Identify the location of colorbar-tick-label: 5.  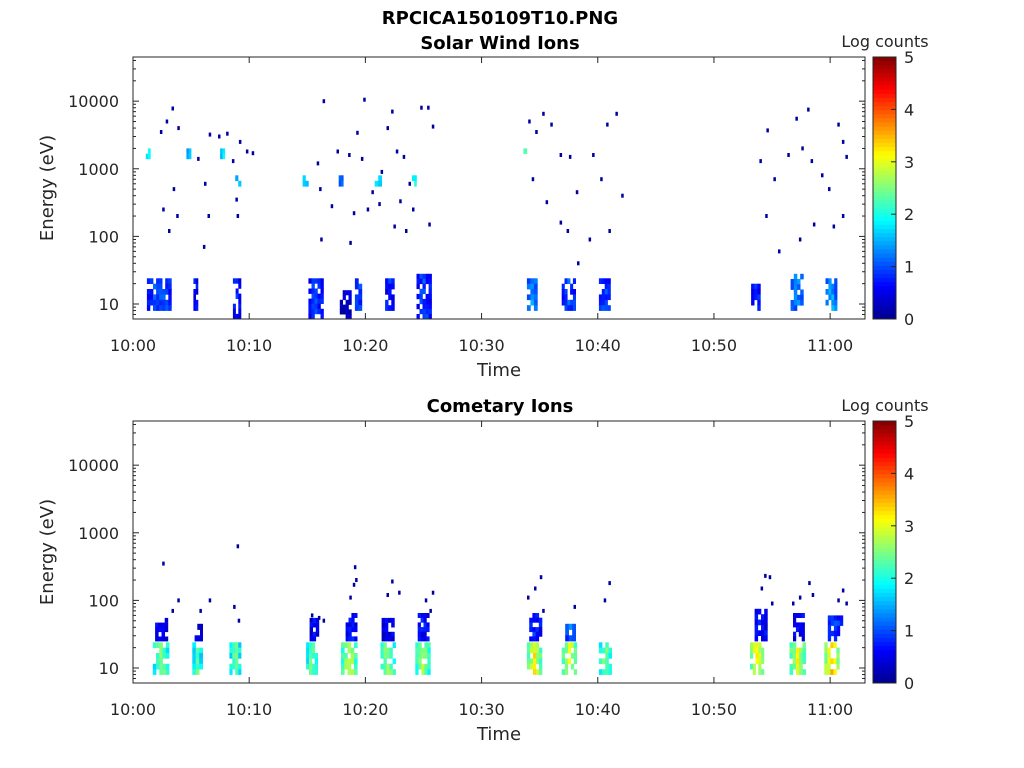
(909, 57).